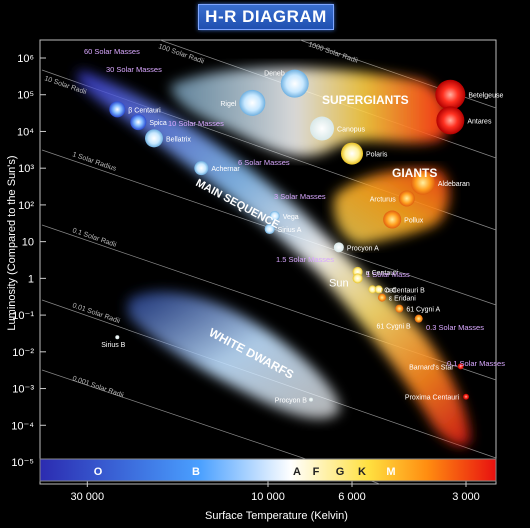  I want to click on y-tick-label: 10⁶, so click(25, 59).